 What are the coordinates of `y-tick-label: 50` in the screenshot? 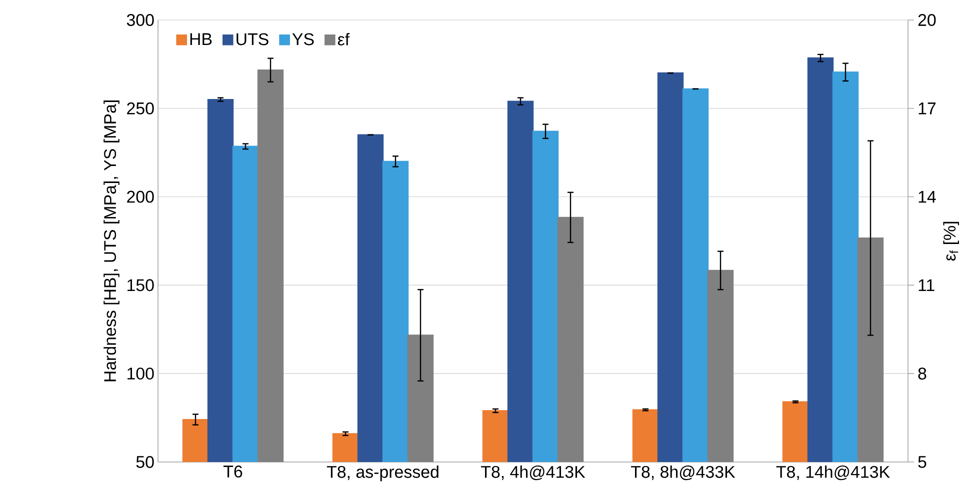 It's located at (145, 462).